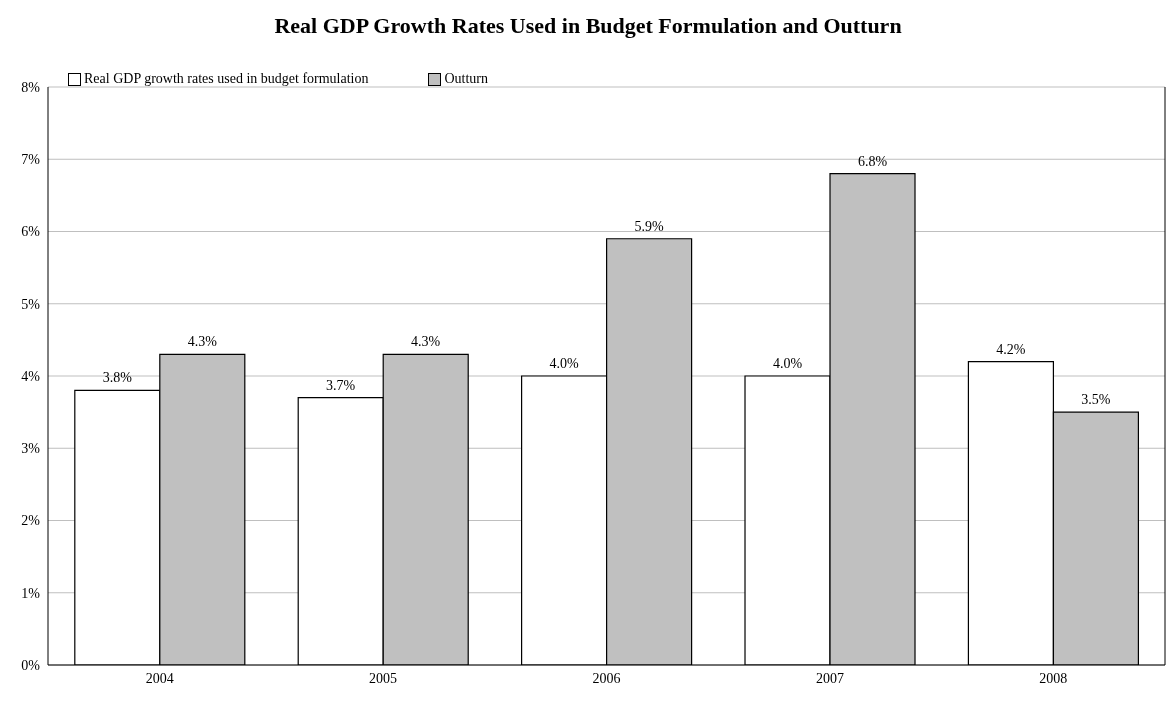 The width and height of the screenshot is (1176, 716). I want to click on x-tick-label: 2004, so click(159, 678).